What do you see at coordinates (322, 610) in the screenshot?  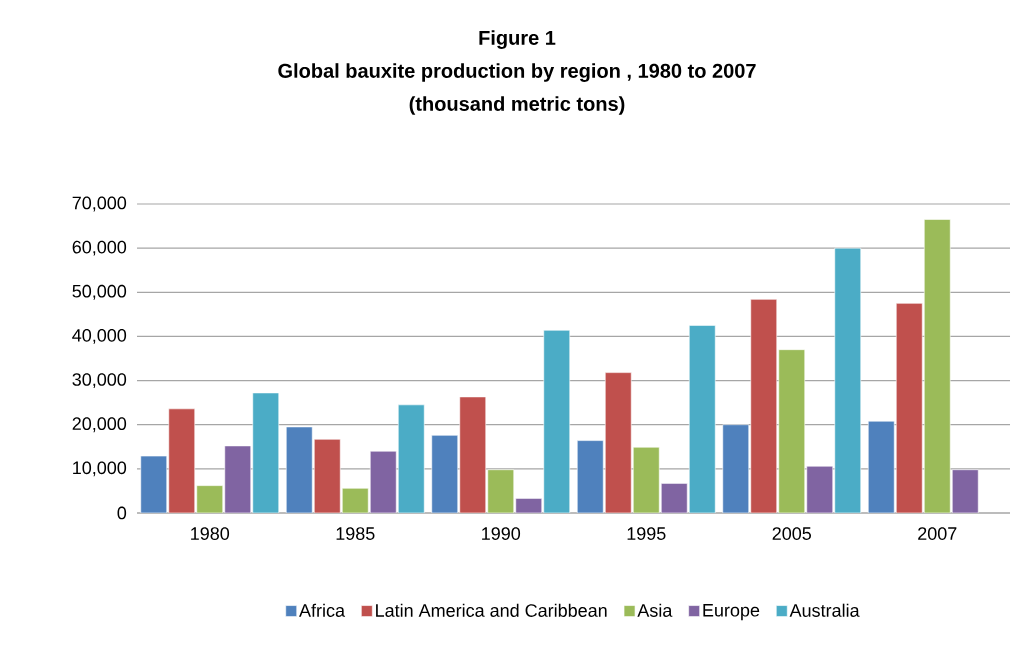 I see `legend-label: Africa` at bounding box center [322, 610].